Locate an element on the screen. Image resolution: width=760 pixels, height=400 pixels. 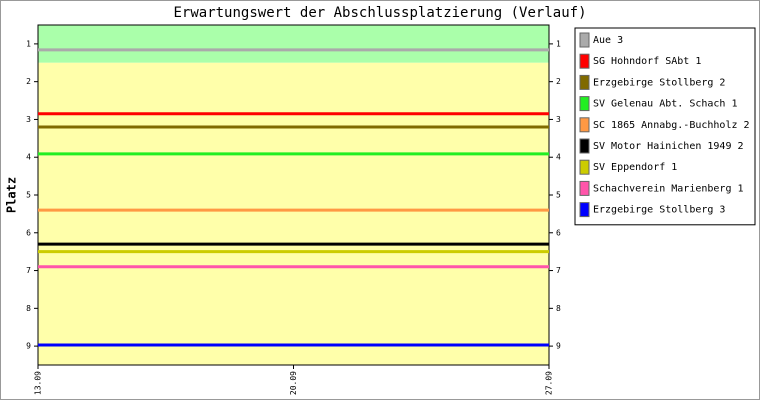
x-tick-label: 27.09 is located at coordinates (549, 383).